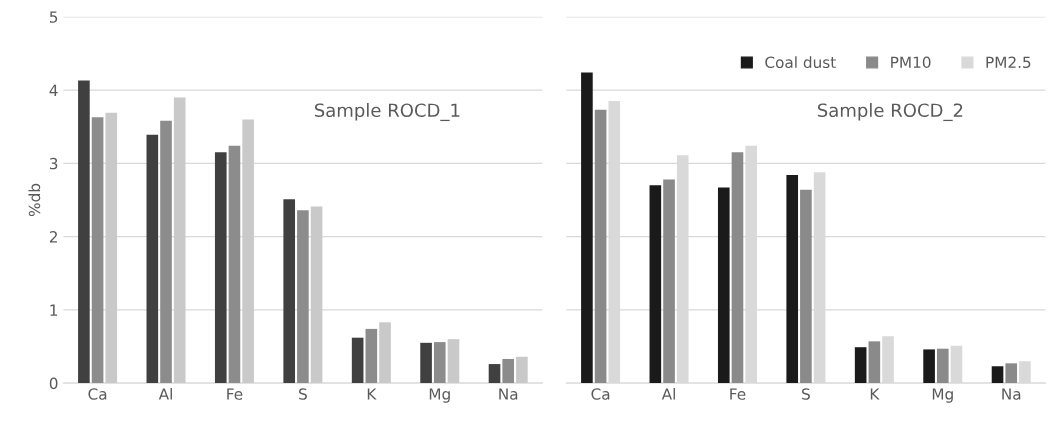 Image resolution: width=1056 pixels, height=421 pixels. What do you see at coordinates (387, 112) in the screenshot?
I see `annotation: Sample ROCD_1` at bounding box center [387, 112].